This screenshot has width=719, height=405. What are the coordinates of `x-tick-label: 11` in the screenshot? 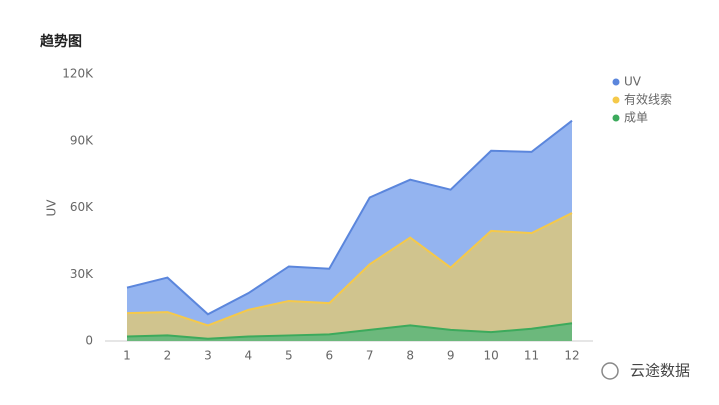 It's located at (531, 356).